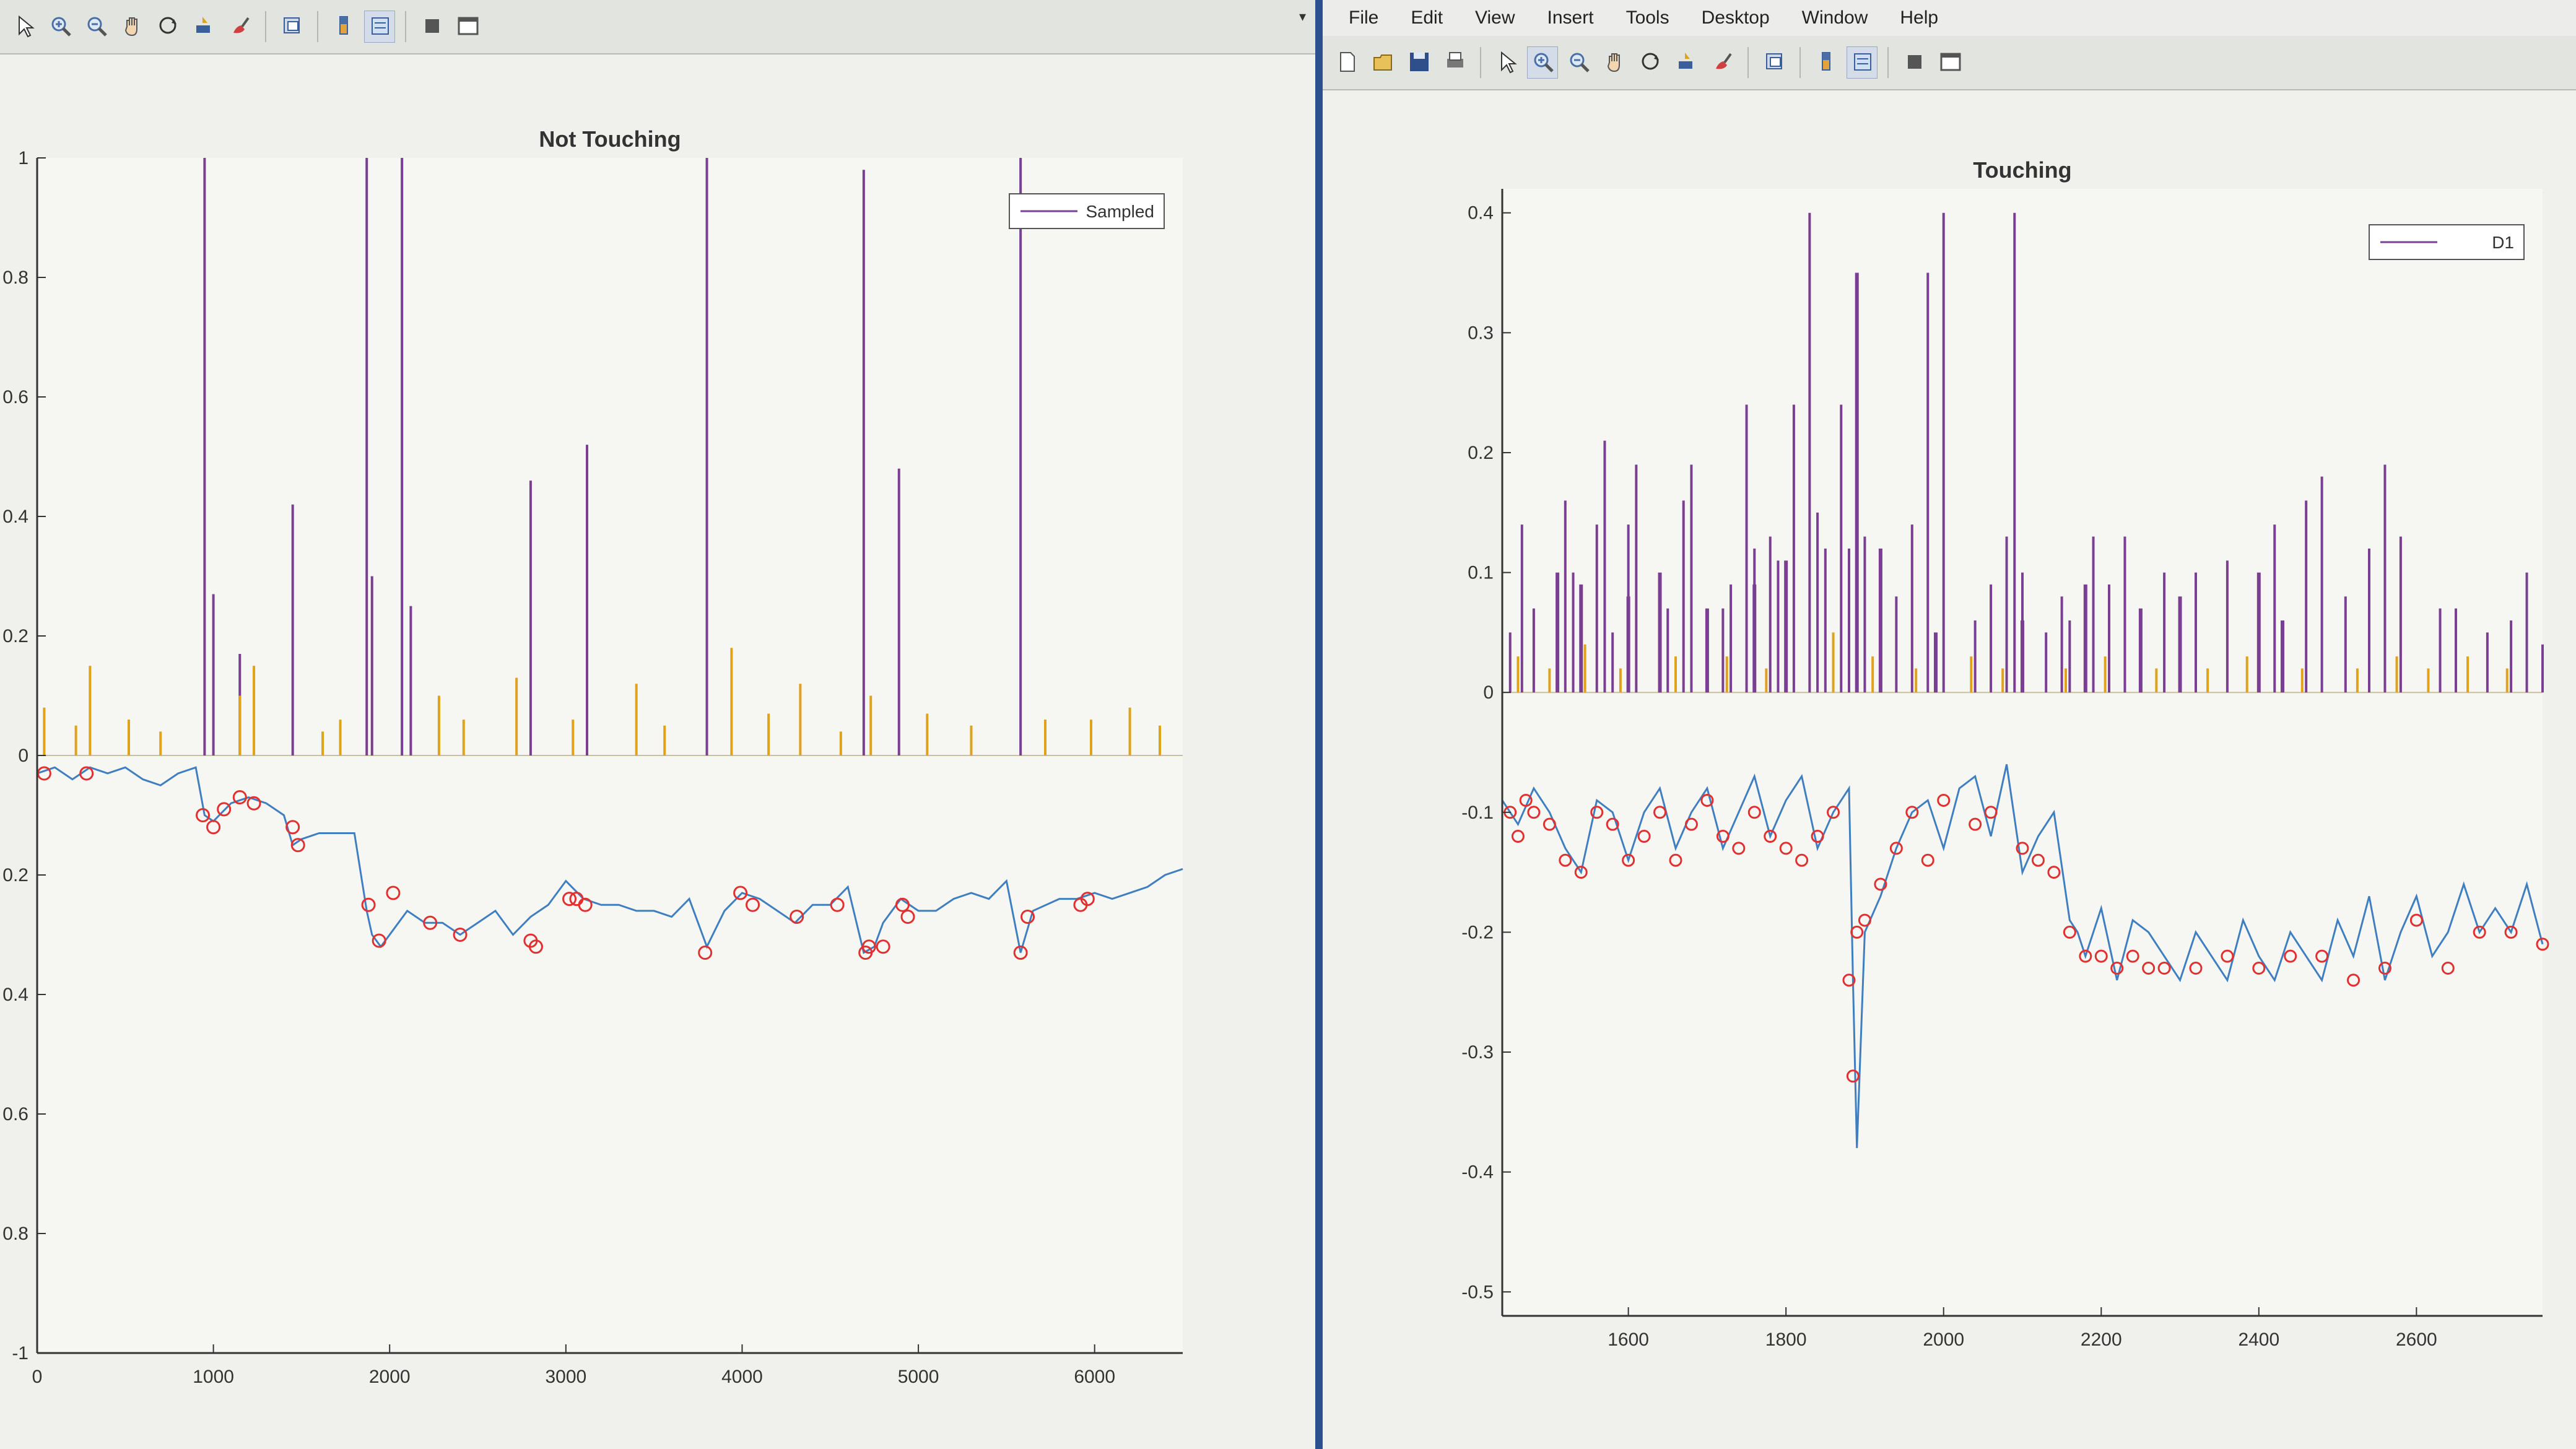  I want to click on print-button, so click(1454, 62).